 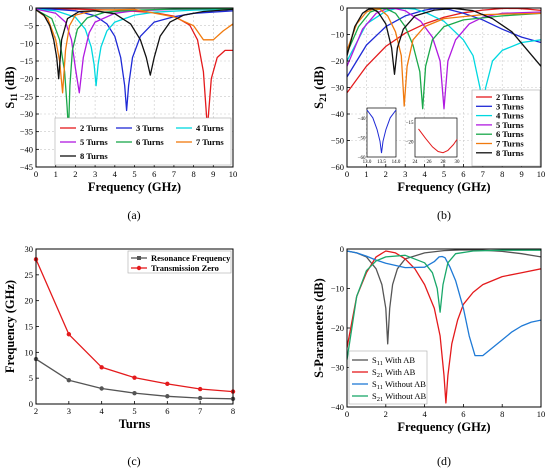 I want to click on y-tick-label: −5, so click(x=28, y=26).